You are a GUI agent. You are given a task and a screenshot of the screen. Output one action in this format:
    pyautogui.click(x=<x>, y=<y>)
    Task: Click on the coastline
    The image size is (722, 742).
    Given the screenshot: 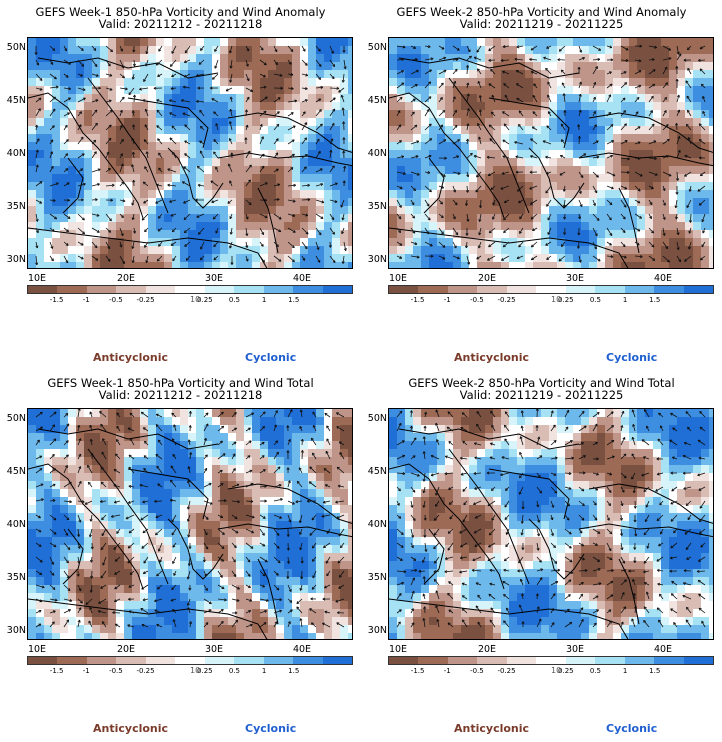 What is the action you would take?
    pyautogui.click(x=168, y=123)
    